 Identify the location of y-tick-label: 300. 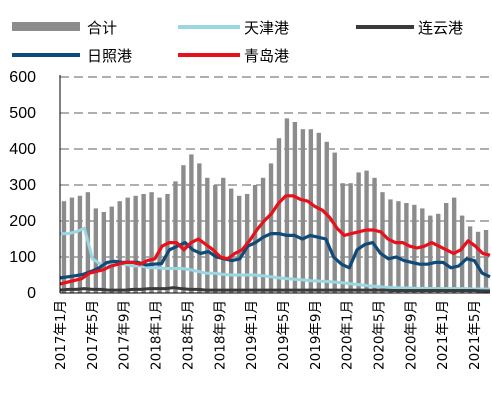
(22, 185).